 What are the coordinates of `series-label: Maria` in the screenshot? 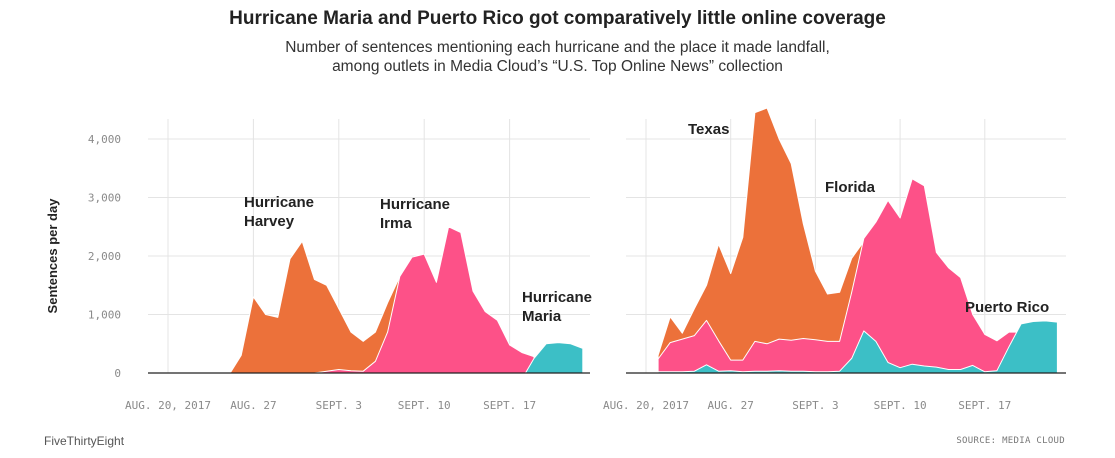 It's located at (542, 316).